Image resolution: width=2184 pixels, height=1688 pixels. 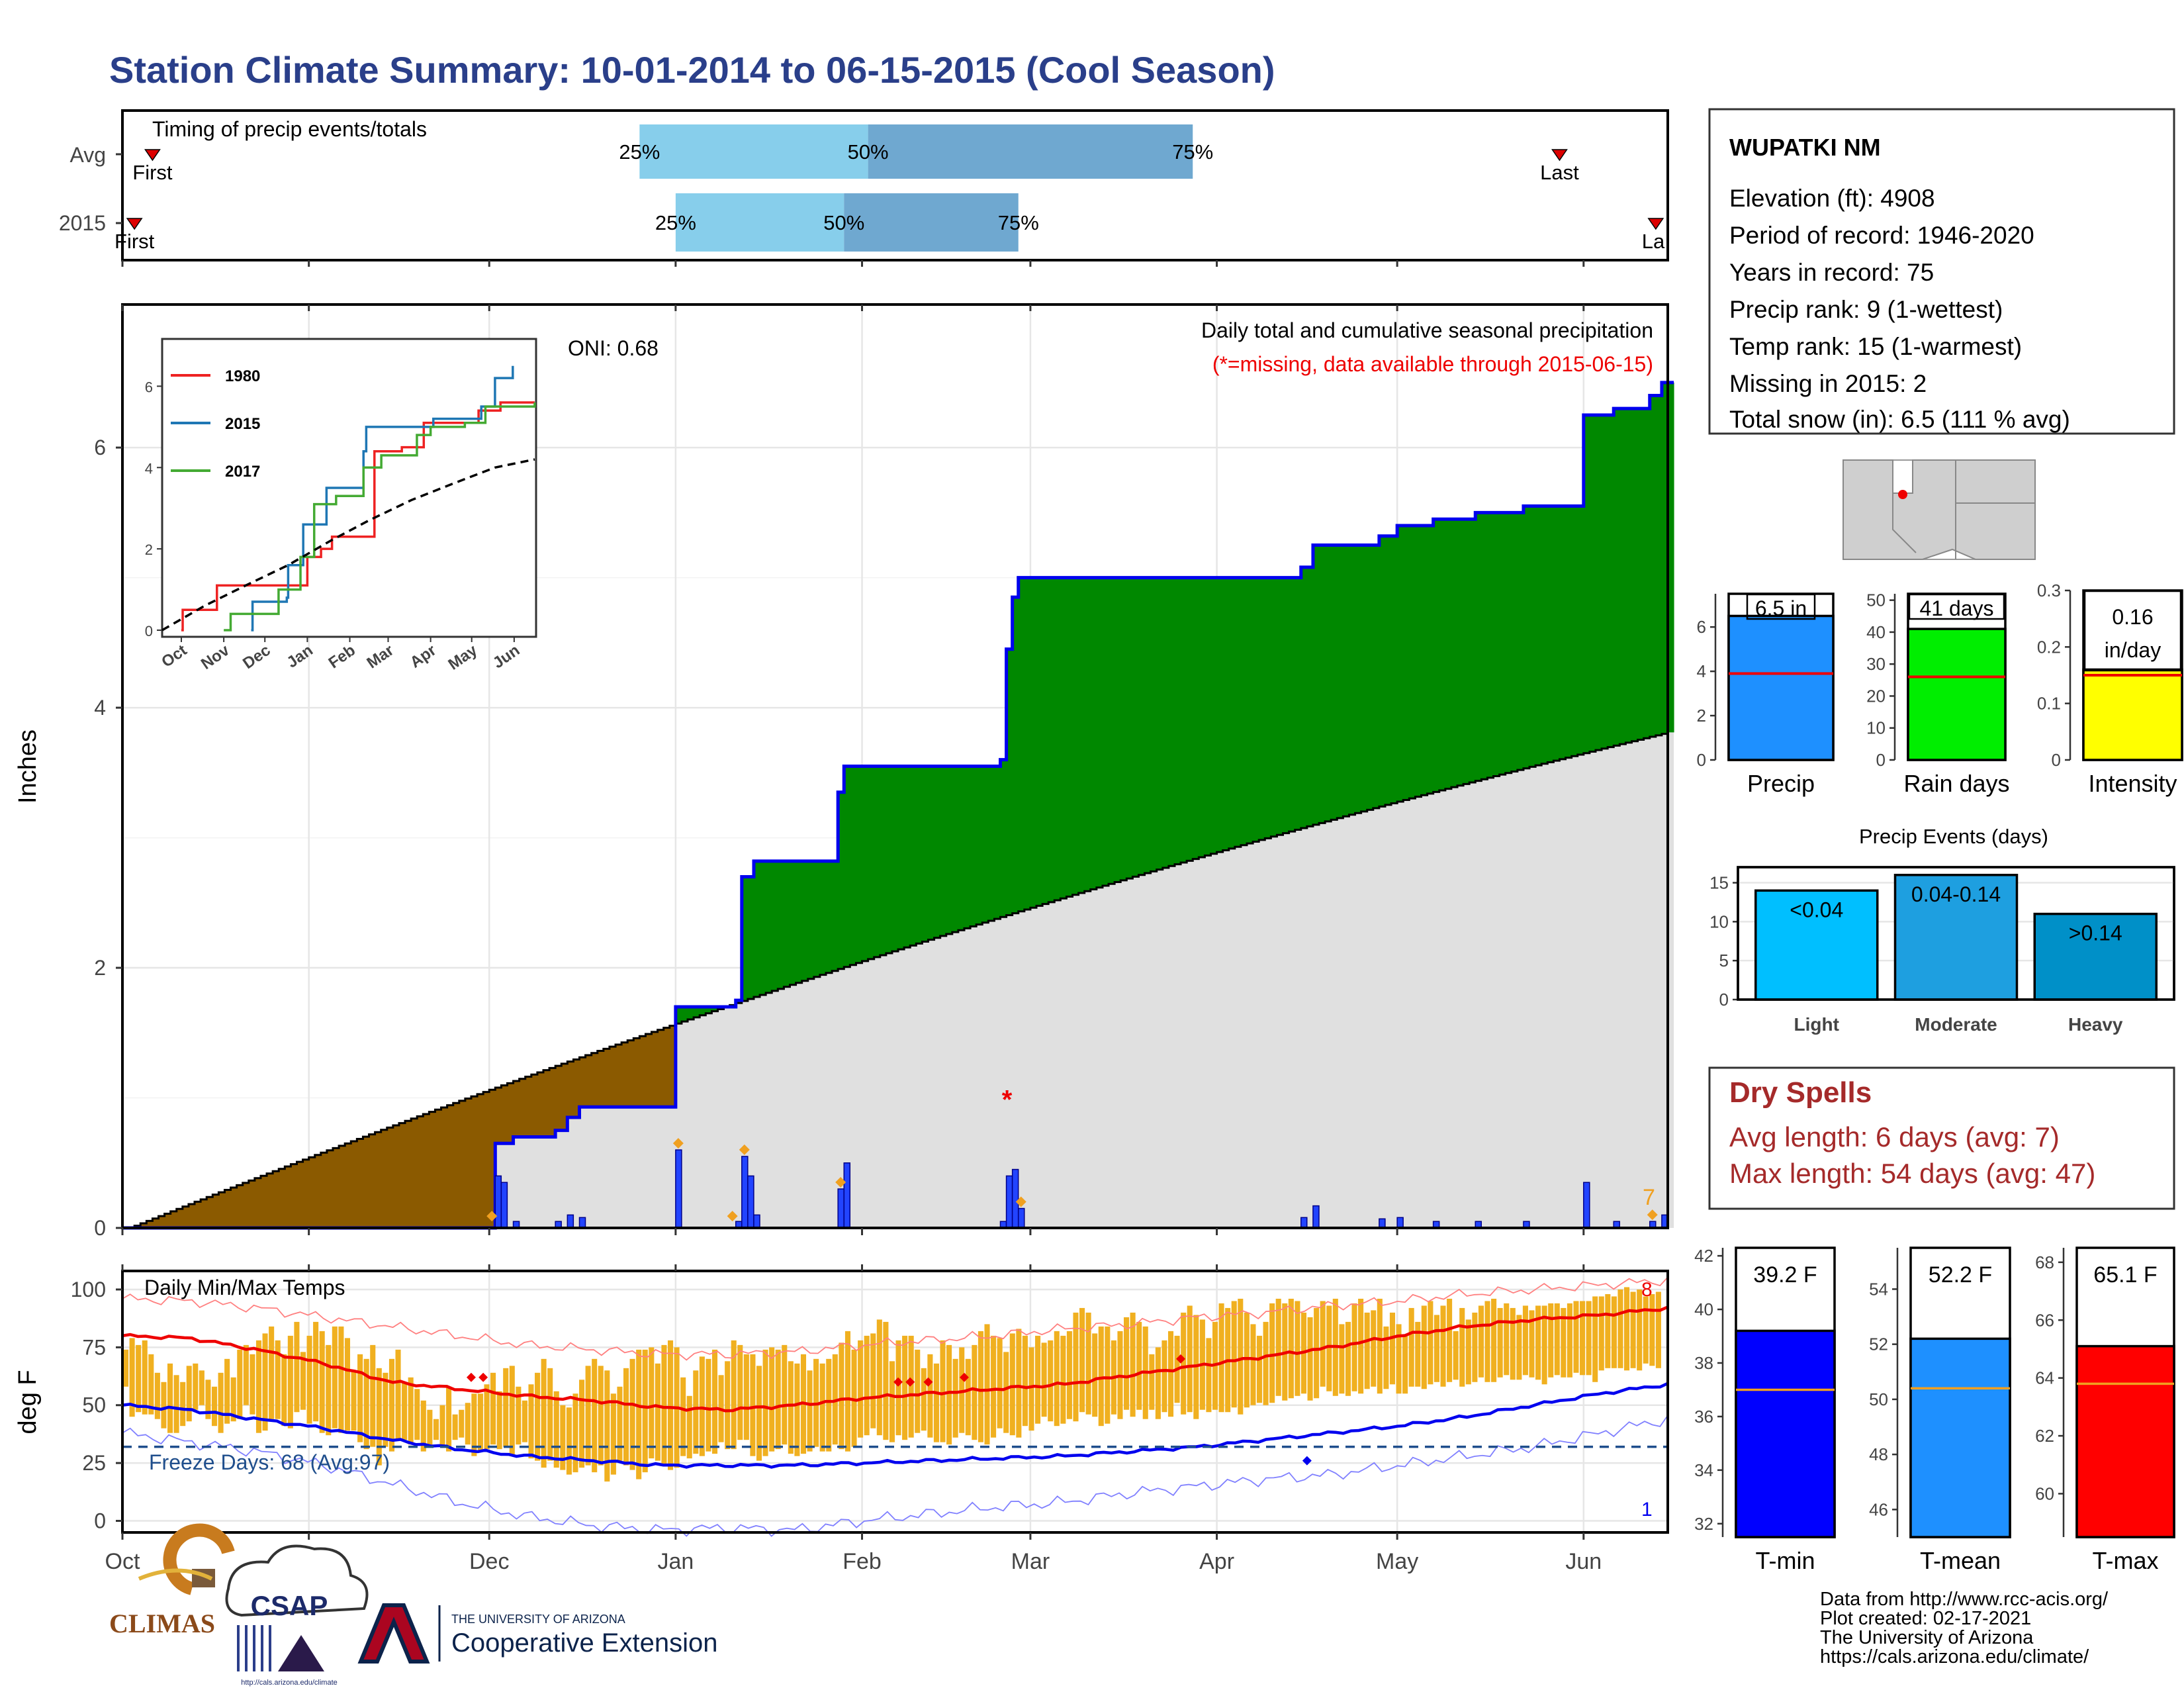 What do you see at coordinates (380, 517) in the screenshot?
I see `inset-series-2017` at bounding box center [380, 517].